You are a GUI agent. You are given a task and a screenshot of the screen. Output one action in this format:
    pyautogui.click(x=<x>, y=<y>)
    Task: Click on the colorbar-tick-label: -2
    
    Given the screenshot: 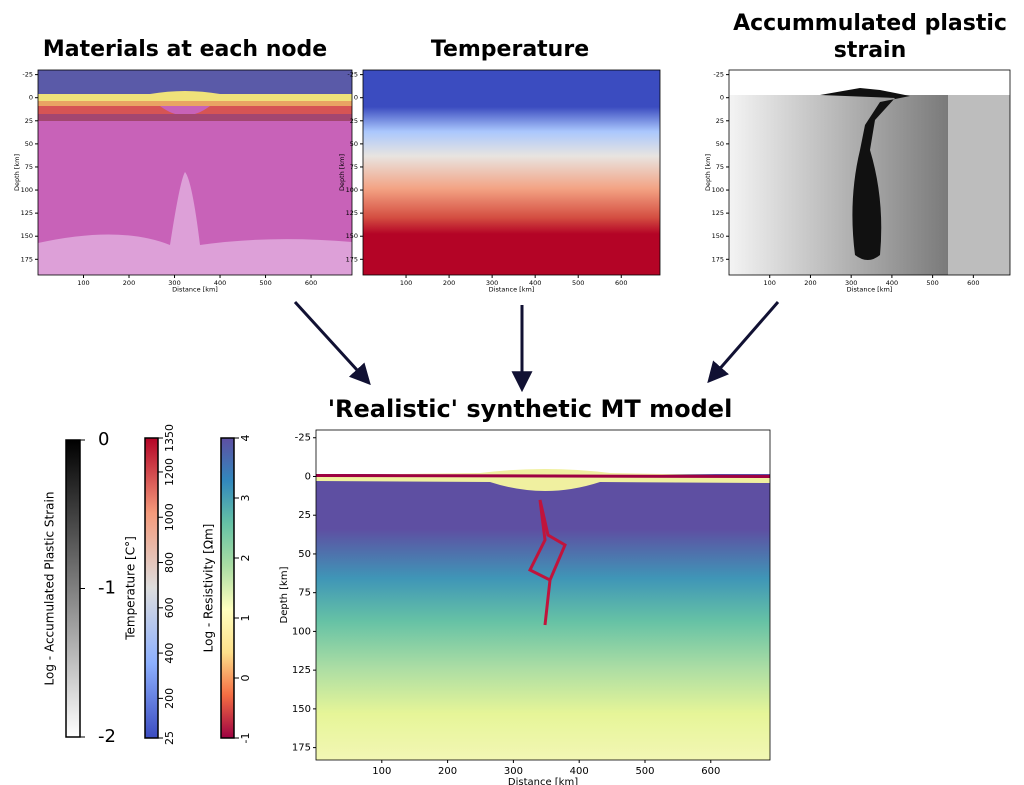 What is the action you would take?
    pyautogui.click(x=107, y=736)
    